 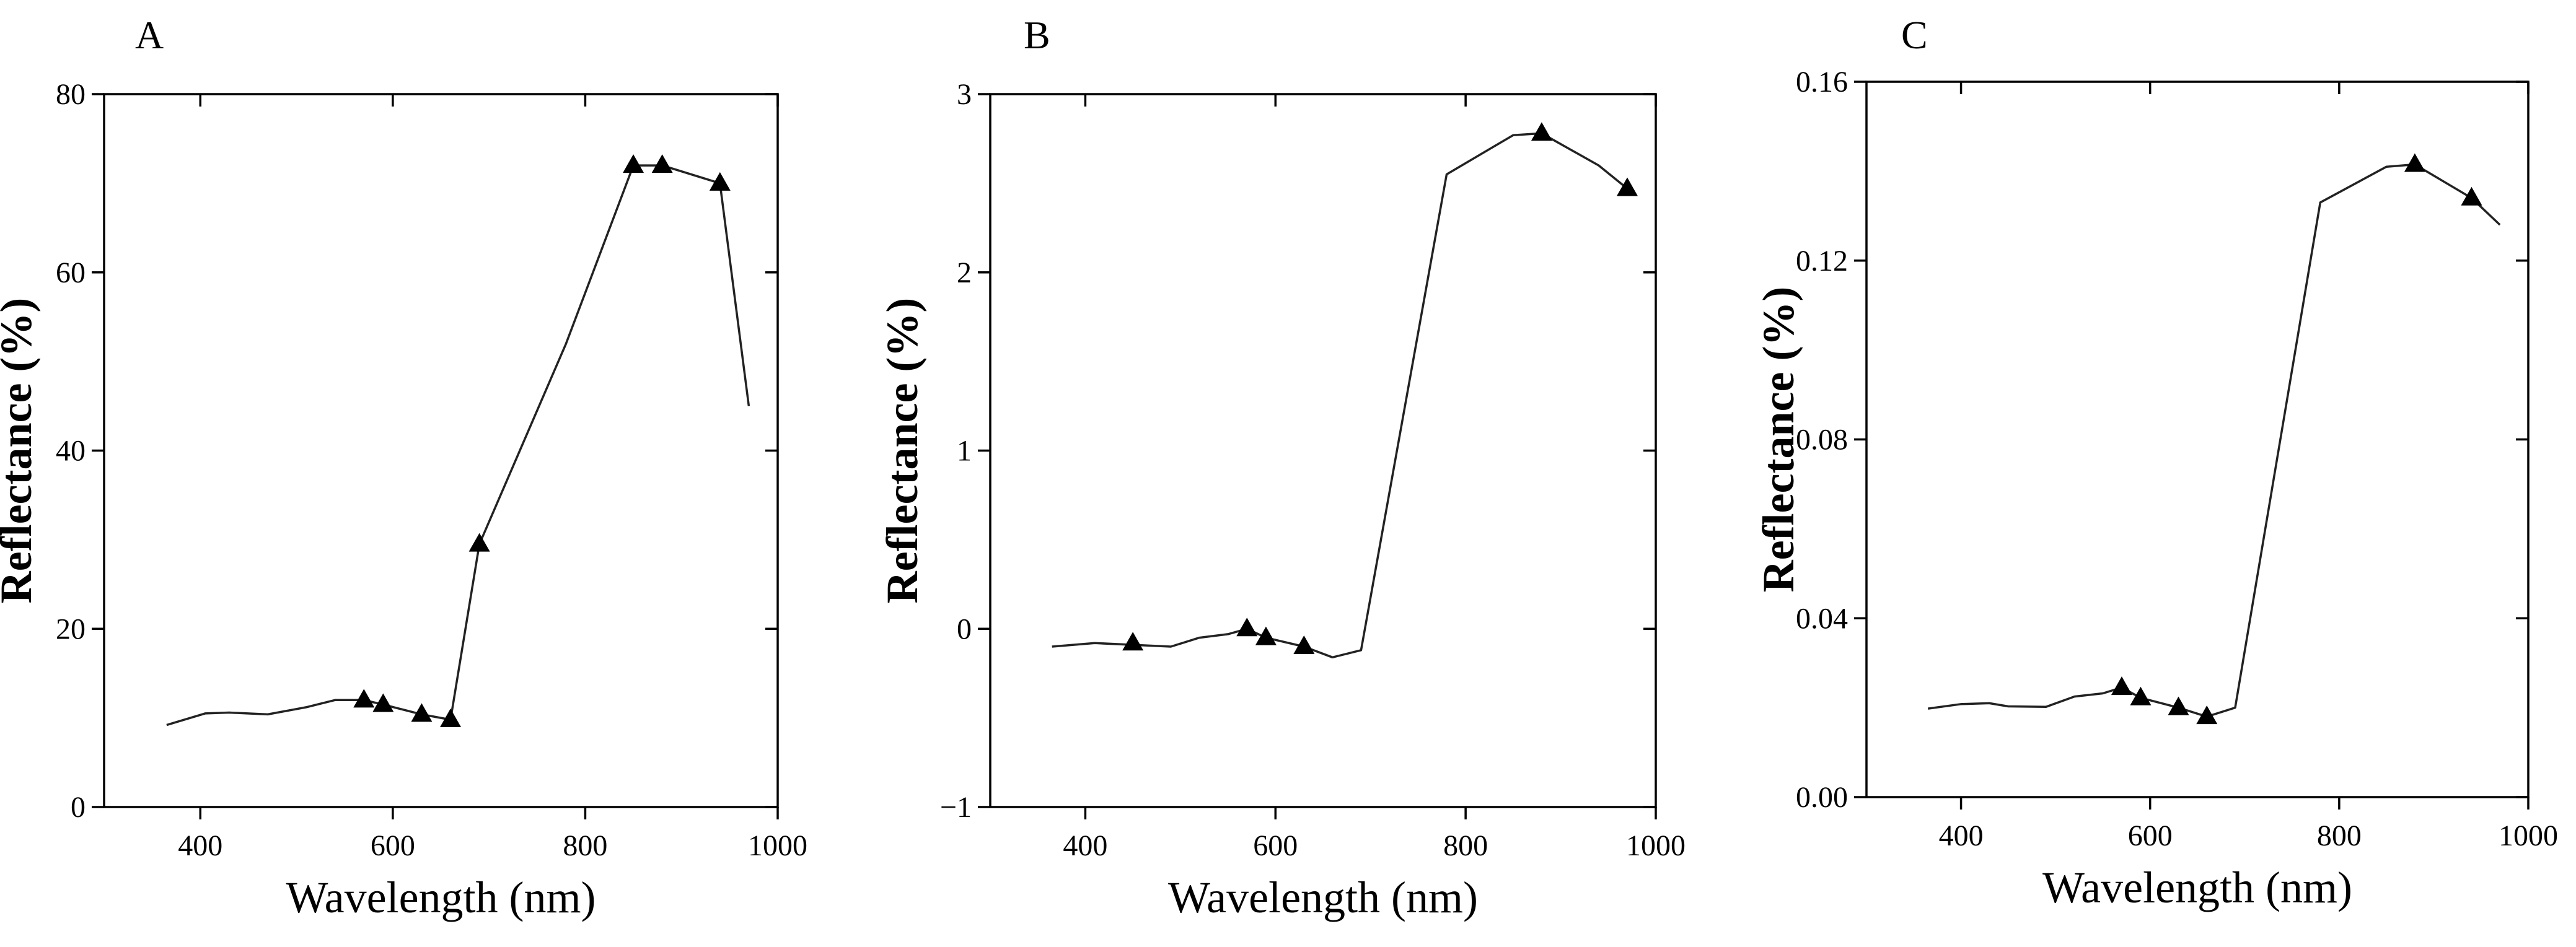 I want to click on y-tick-label: 0.12, so click(x=1822, y=261).